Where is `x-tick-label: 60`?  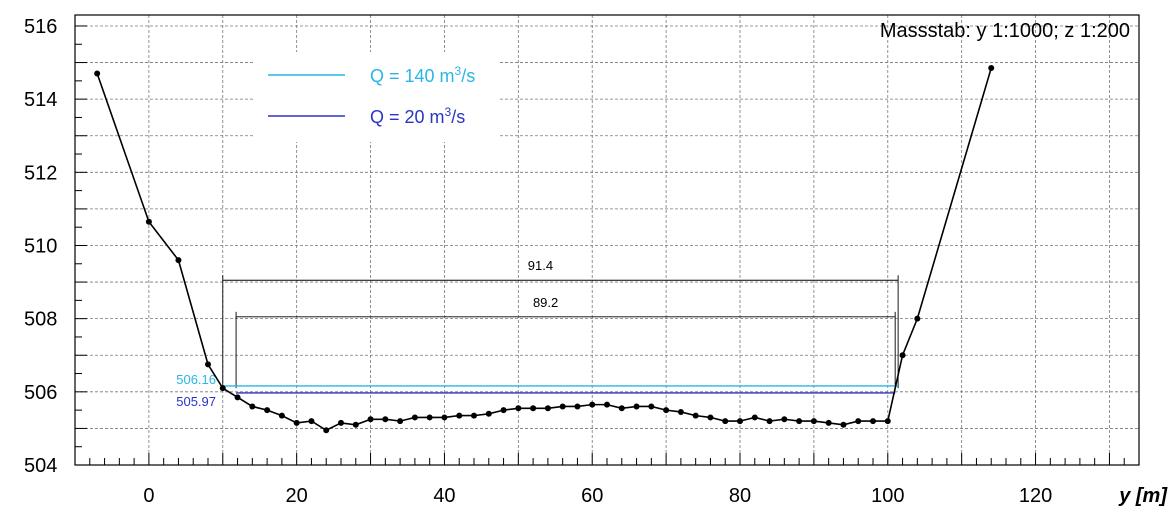 x-tick-label: 60 is located at coordinates (592, 496).